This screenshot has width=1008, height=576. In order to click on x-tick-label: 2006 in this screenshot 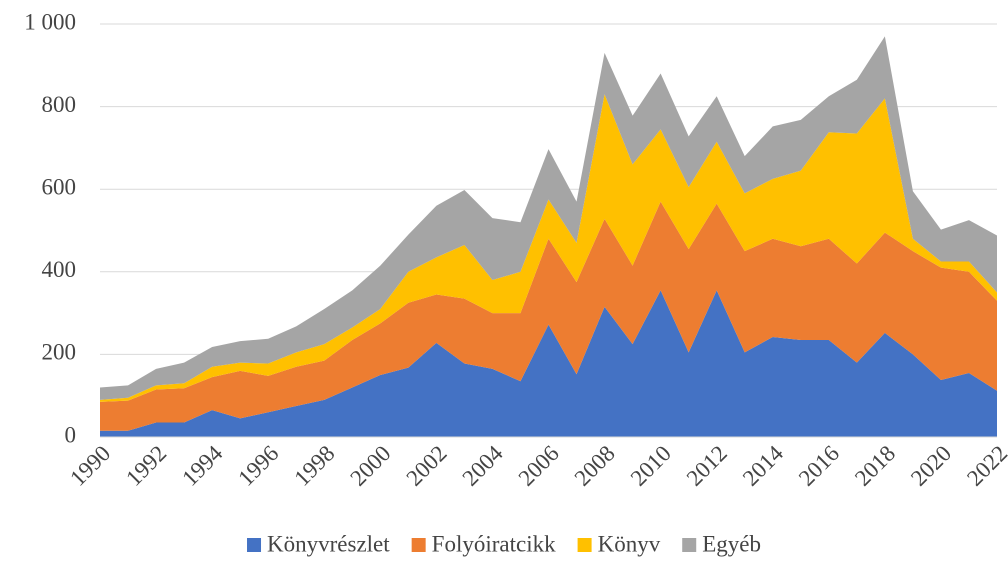, I will do `click(539, 466)`.